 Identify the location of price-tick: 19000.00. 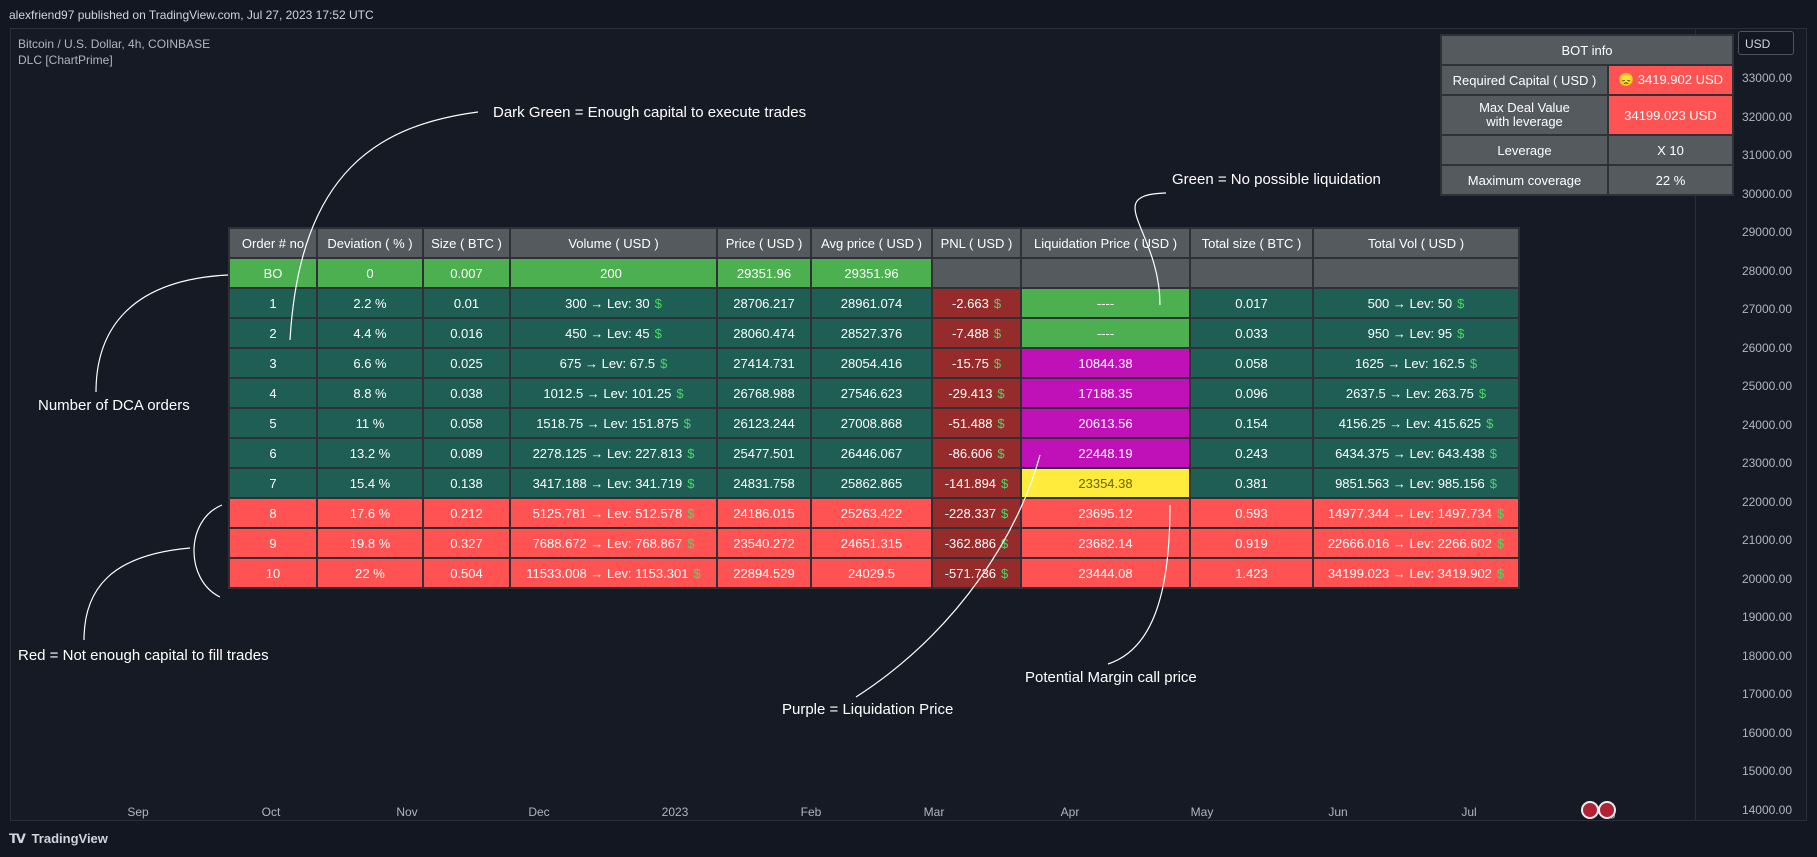
(1766, 617).